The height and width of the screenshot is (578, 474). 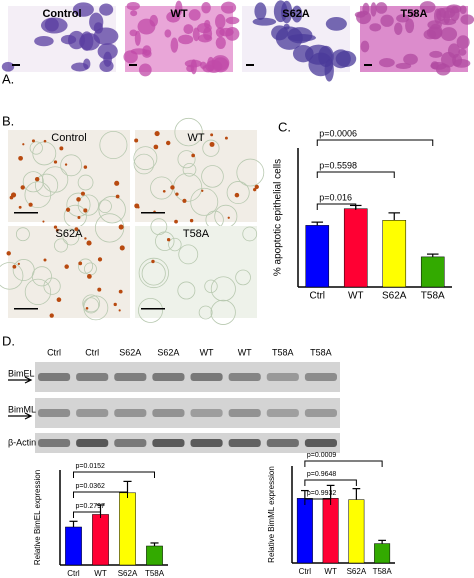 I want to click on x-tick-label: WT, so click(x=100, y=573).